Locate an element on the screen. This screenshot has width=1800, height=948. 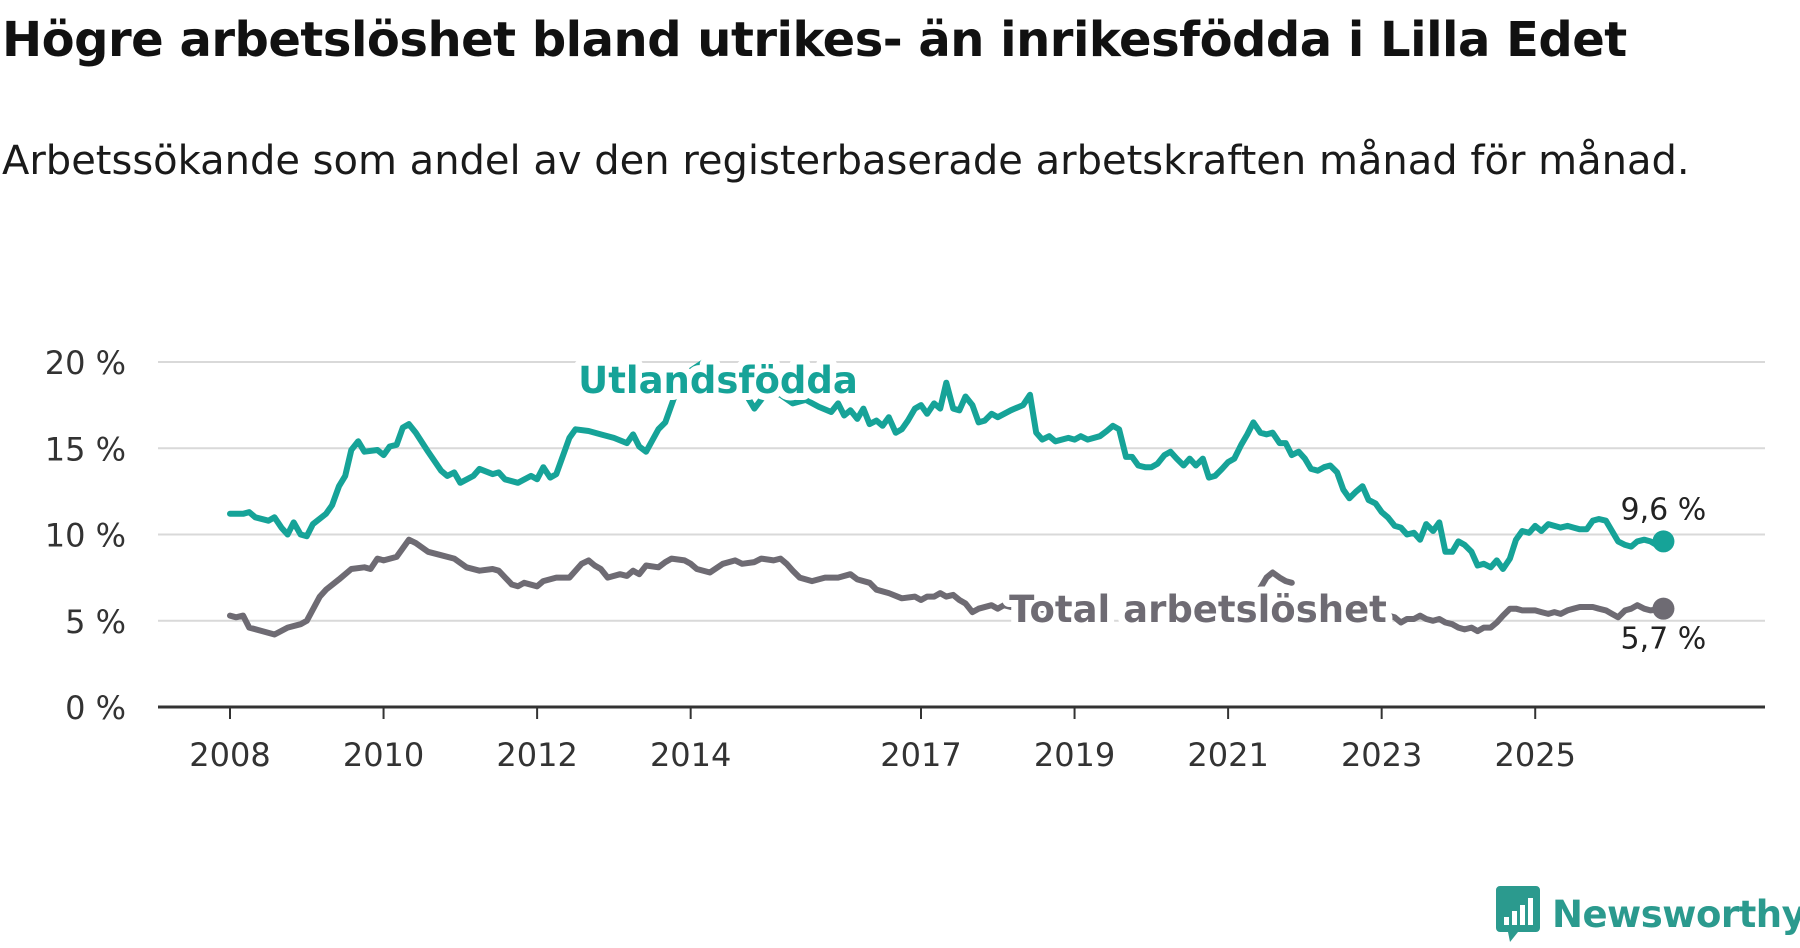
x-tick-label: 2023 is located at coordinates (1381, 755).